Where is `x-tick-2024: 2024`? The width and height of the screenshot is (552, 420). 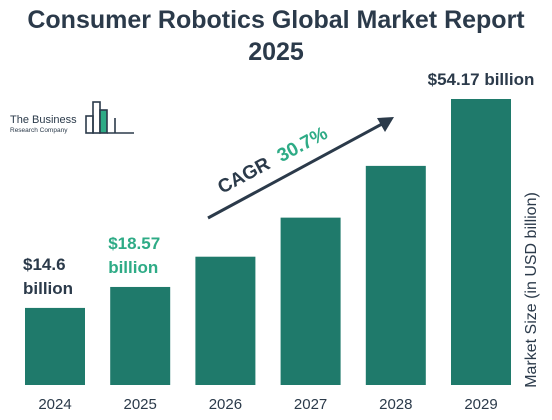
x-tick-2024: 2024 is located at coordinates (54, 404).